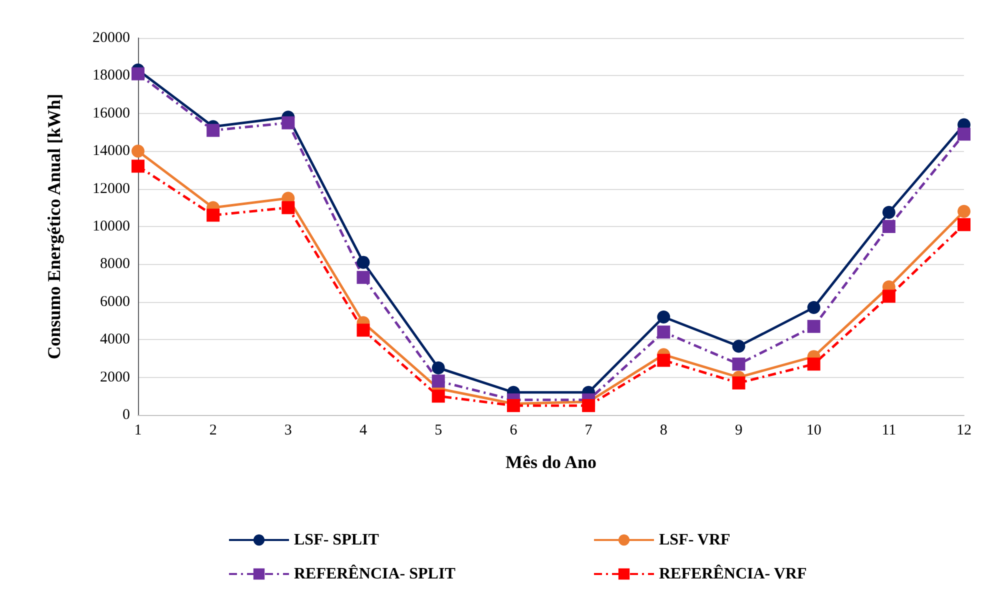 The height and width of the screenshot is (603, 997). I want to click on y-tick-label: 2000, so click(115, 377).